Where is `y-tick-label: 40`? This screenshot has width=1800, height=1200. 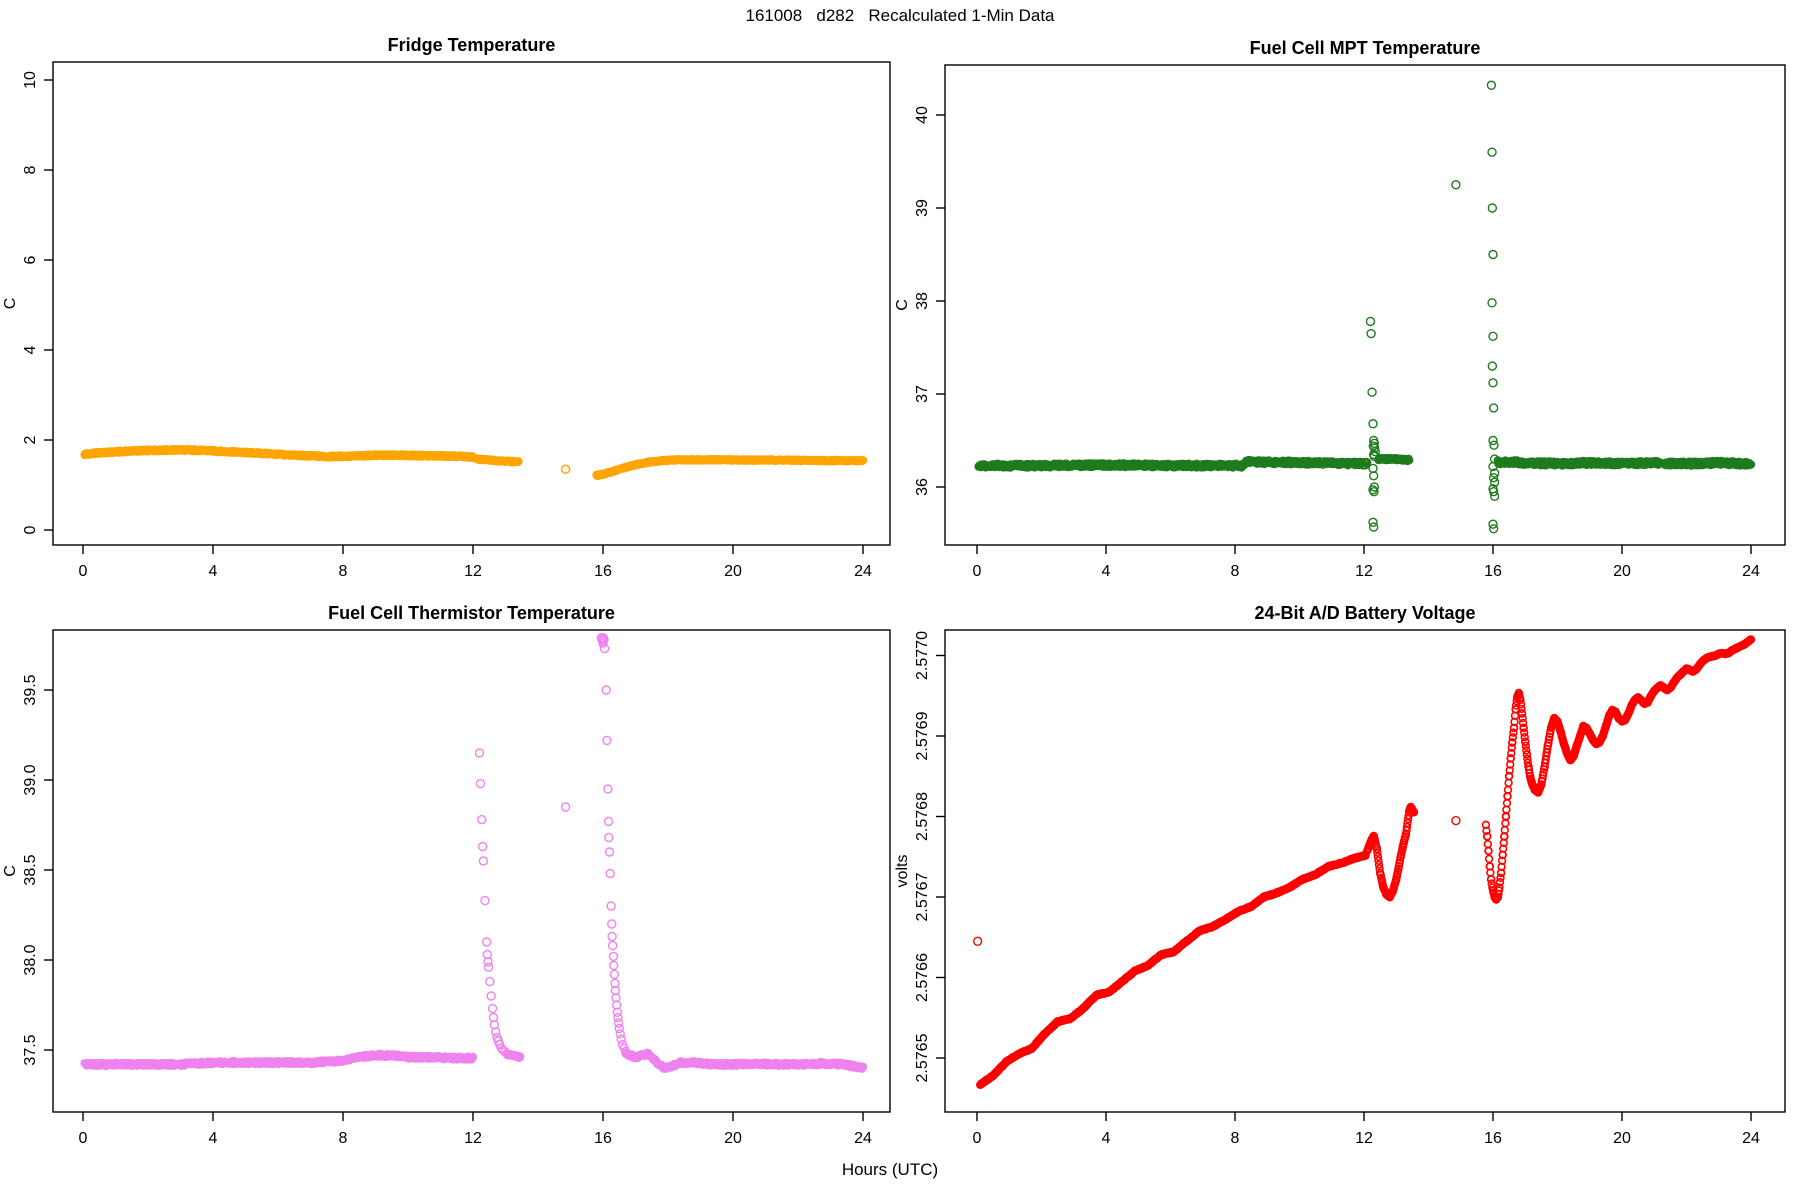
y-tick-label: 40 is located at coordinates (922, 115).